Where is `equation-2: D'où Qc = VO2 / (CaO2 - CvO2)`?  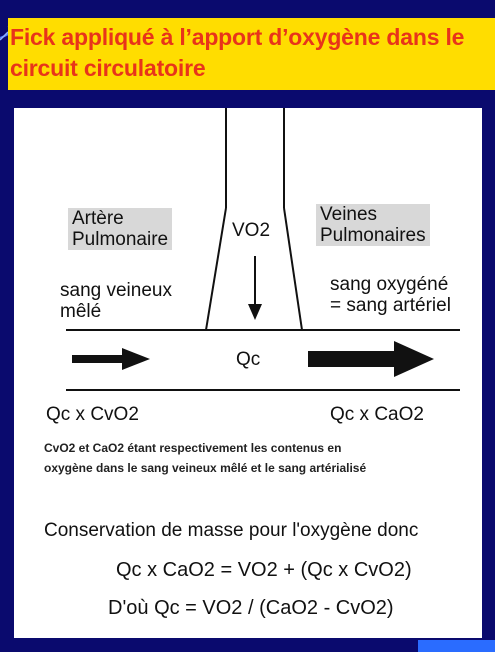 equation-2: D'où Qc = VO2 / (CaO2 - CvO2) is located at coordinates (251, 608).